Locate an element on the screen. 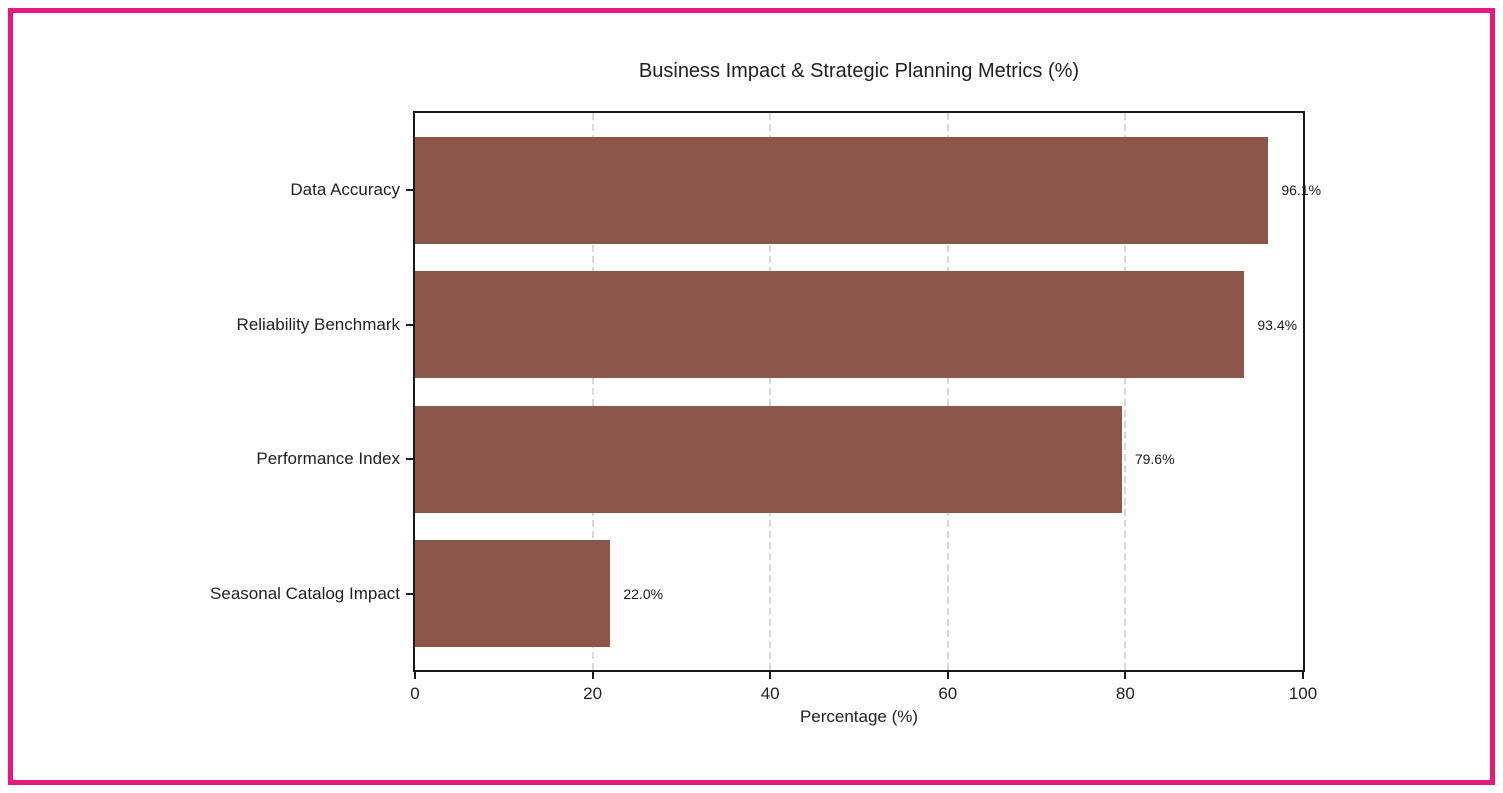  bar-value-label: 93.4% is located at coordinates (1277, 324).